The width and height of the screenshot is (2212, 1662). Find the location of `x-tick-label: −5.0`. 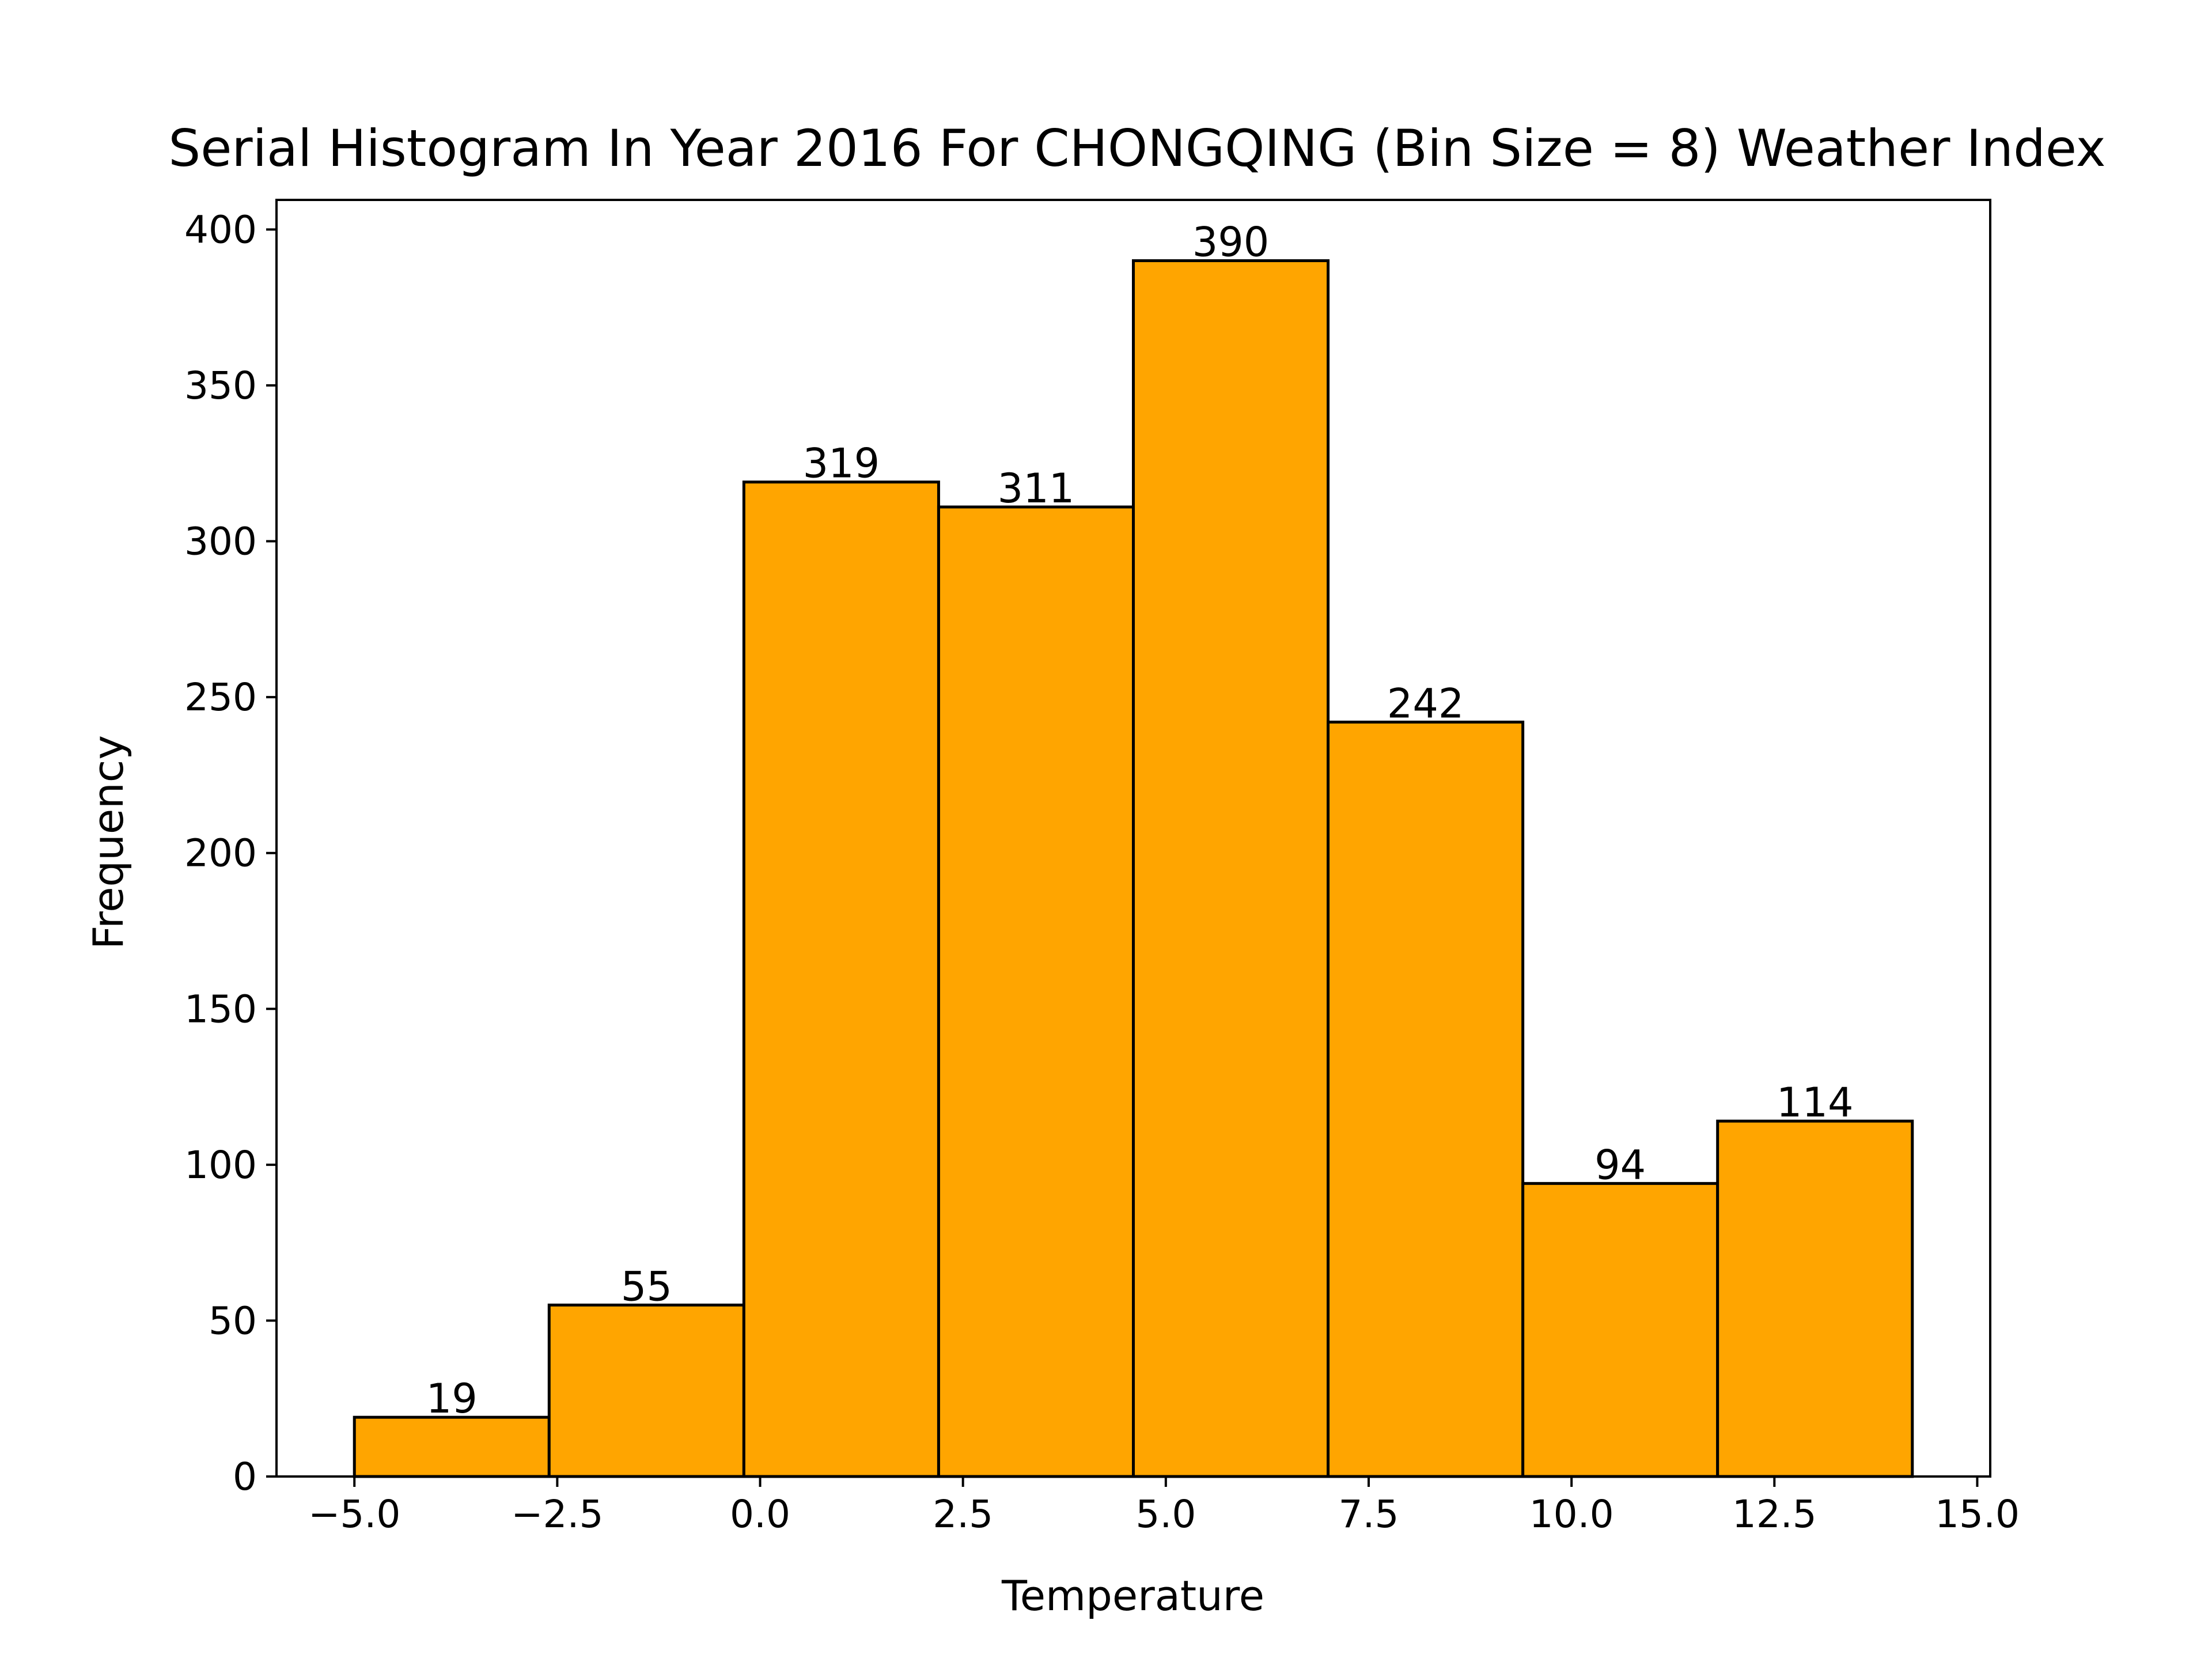

x-tick-label: −5.0 is located at coordinates (354, 1514).